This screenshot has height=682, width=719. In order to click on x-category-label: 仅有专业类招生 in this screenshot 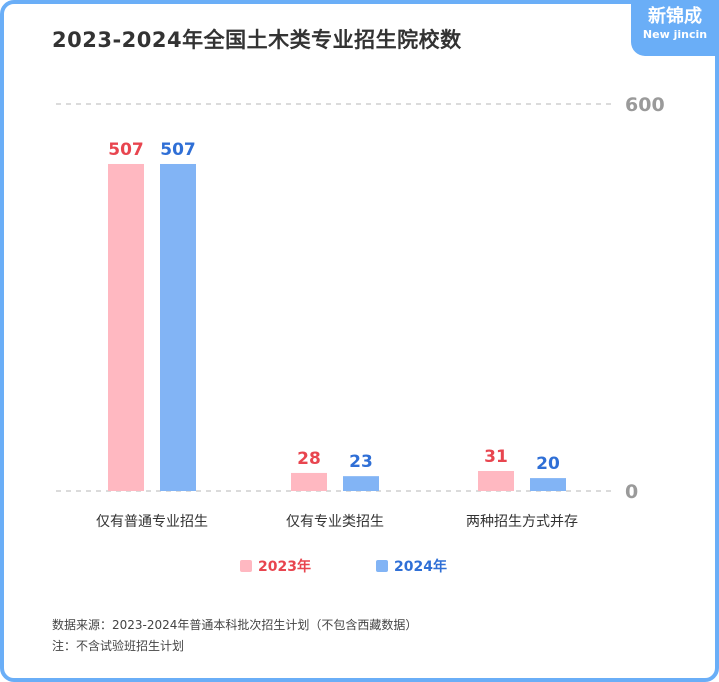, I will do `click(335, 522)`.